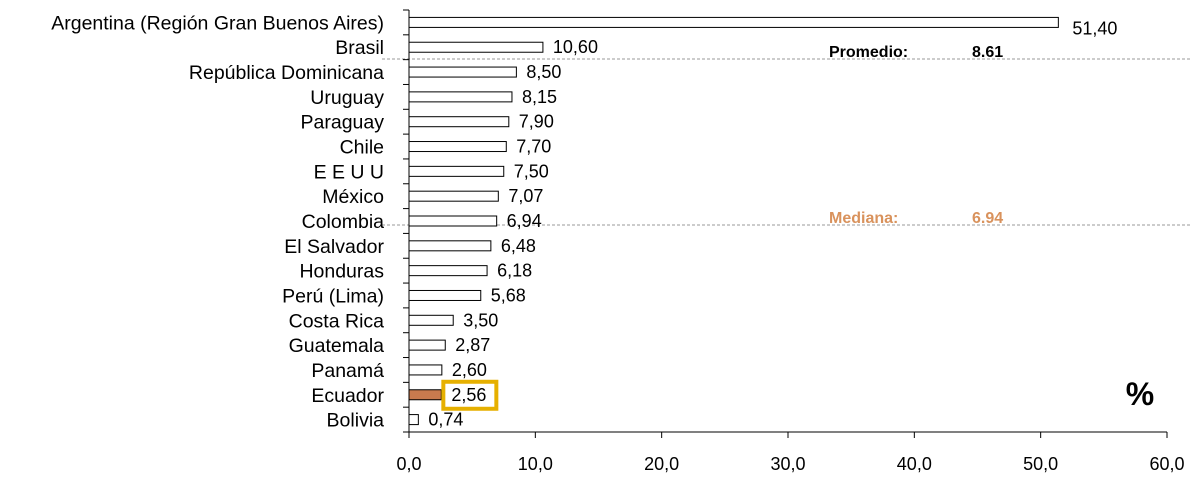  I want to click on category-label: Honduras, so click(341, 272).